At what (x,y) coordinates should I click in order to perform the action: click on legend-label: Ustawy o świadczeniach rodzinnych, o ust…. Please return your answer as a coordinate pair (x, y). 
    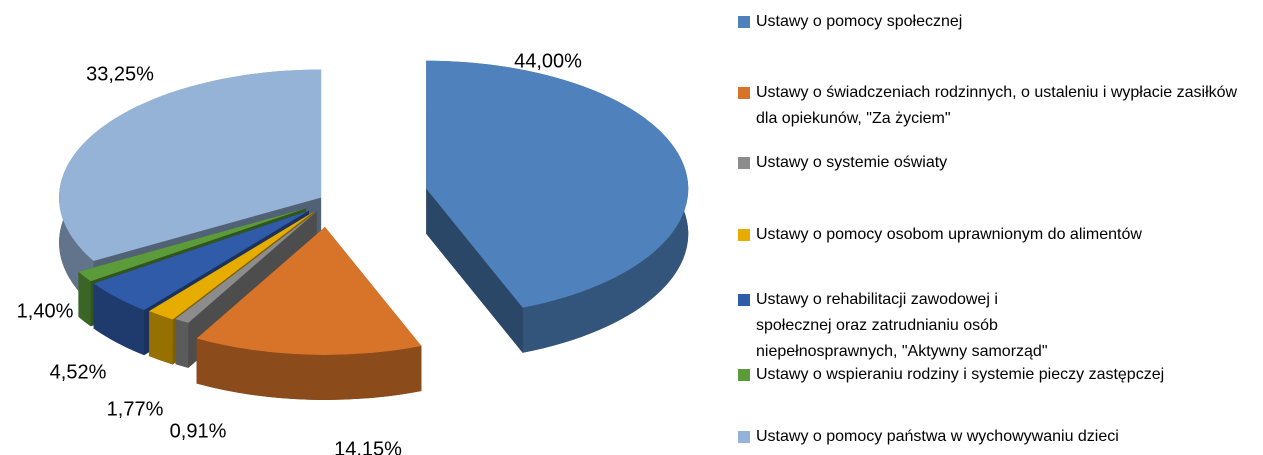
    Looking at the image, I should click on (997, 105).